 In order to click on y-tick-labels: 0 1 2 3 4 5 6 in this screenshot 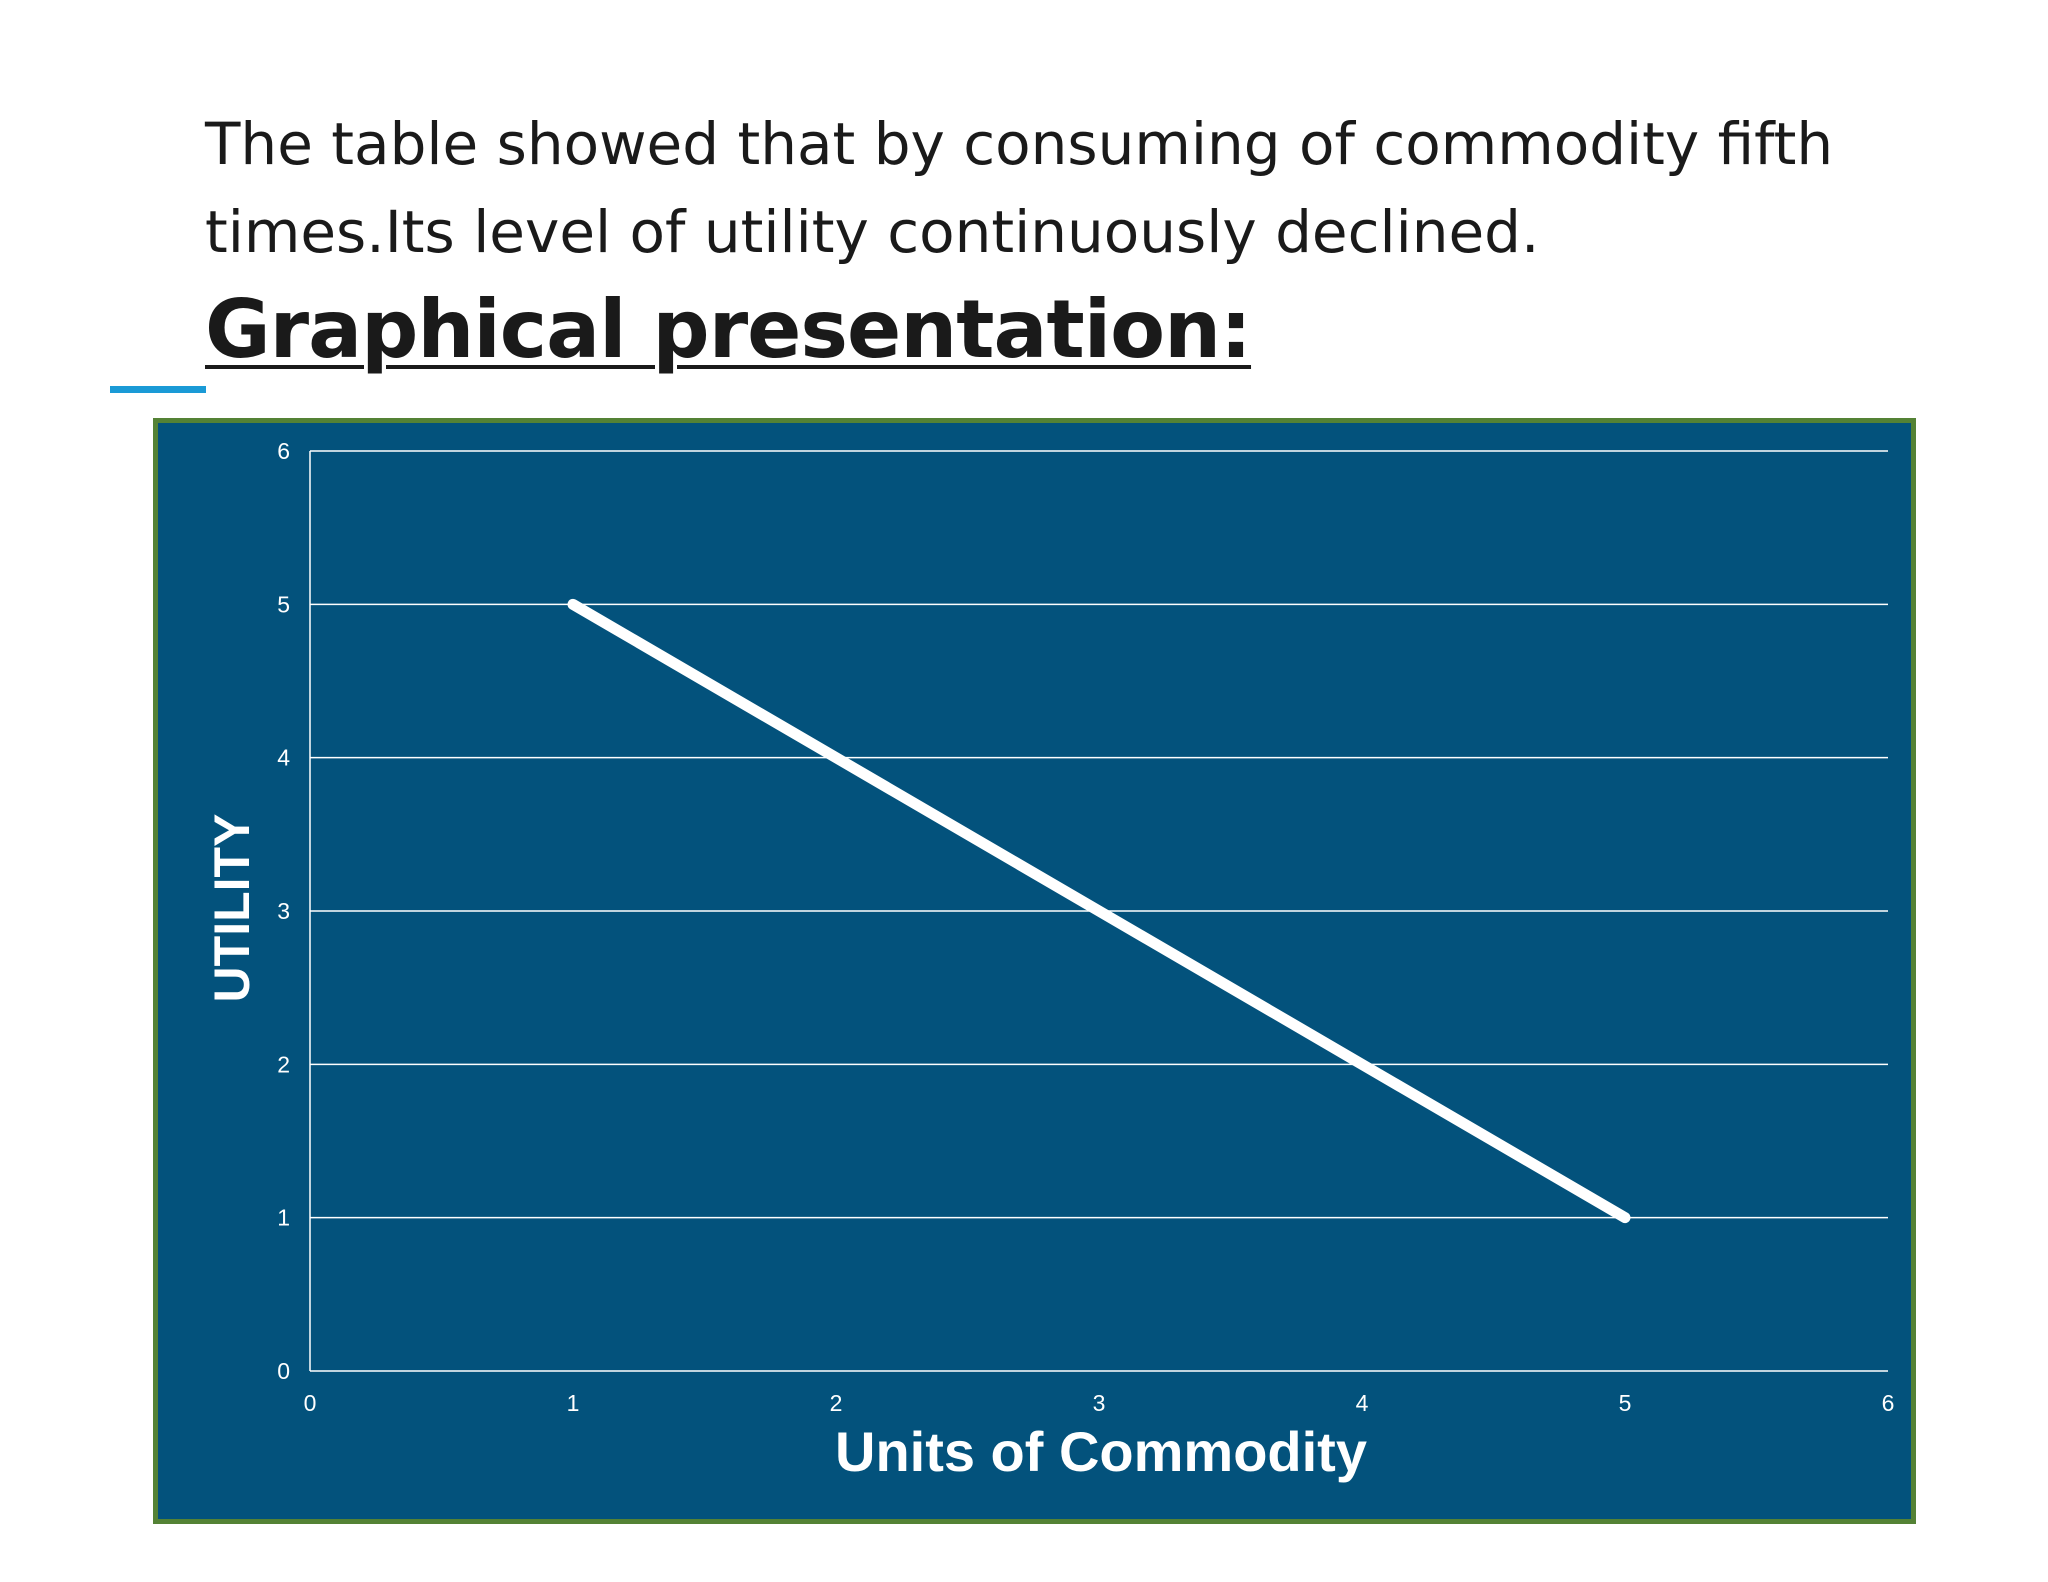, I will do `click(283, 911)`.